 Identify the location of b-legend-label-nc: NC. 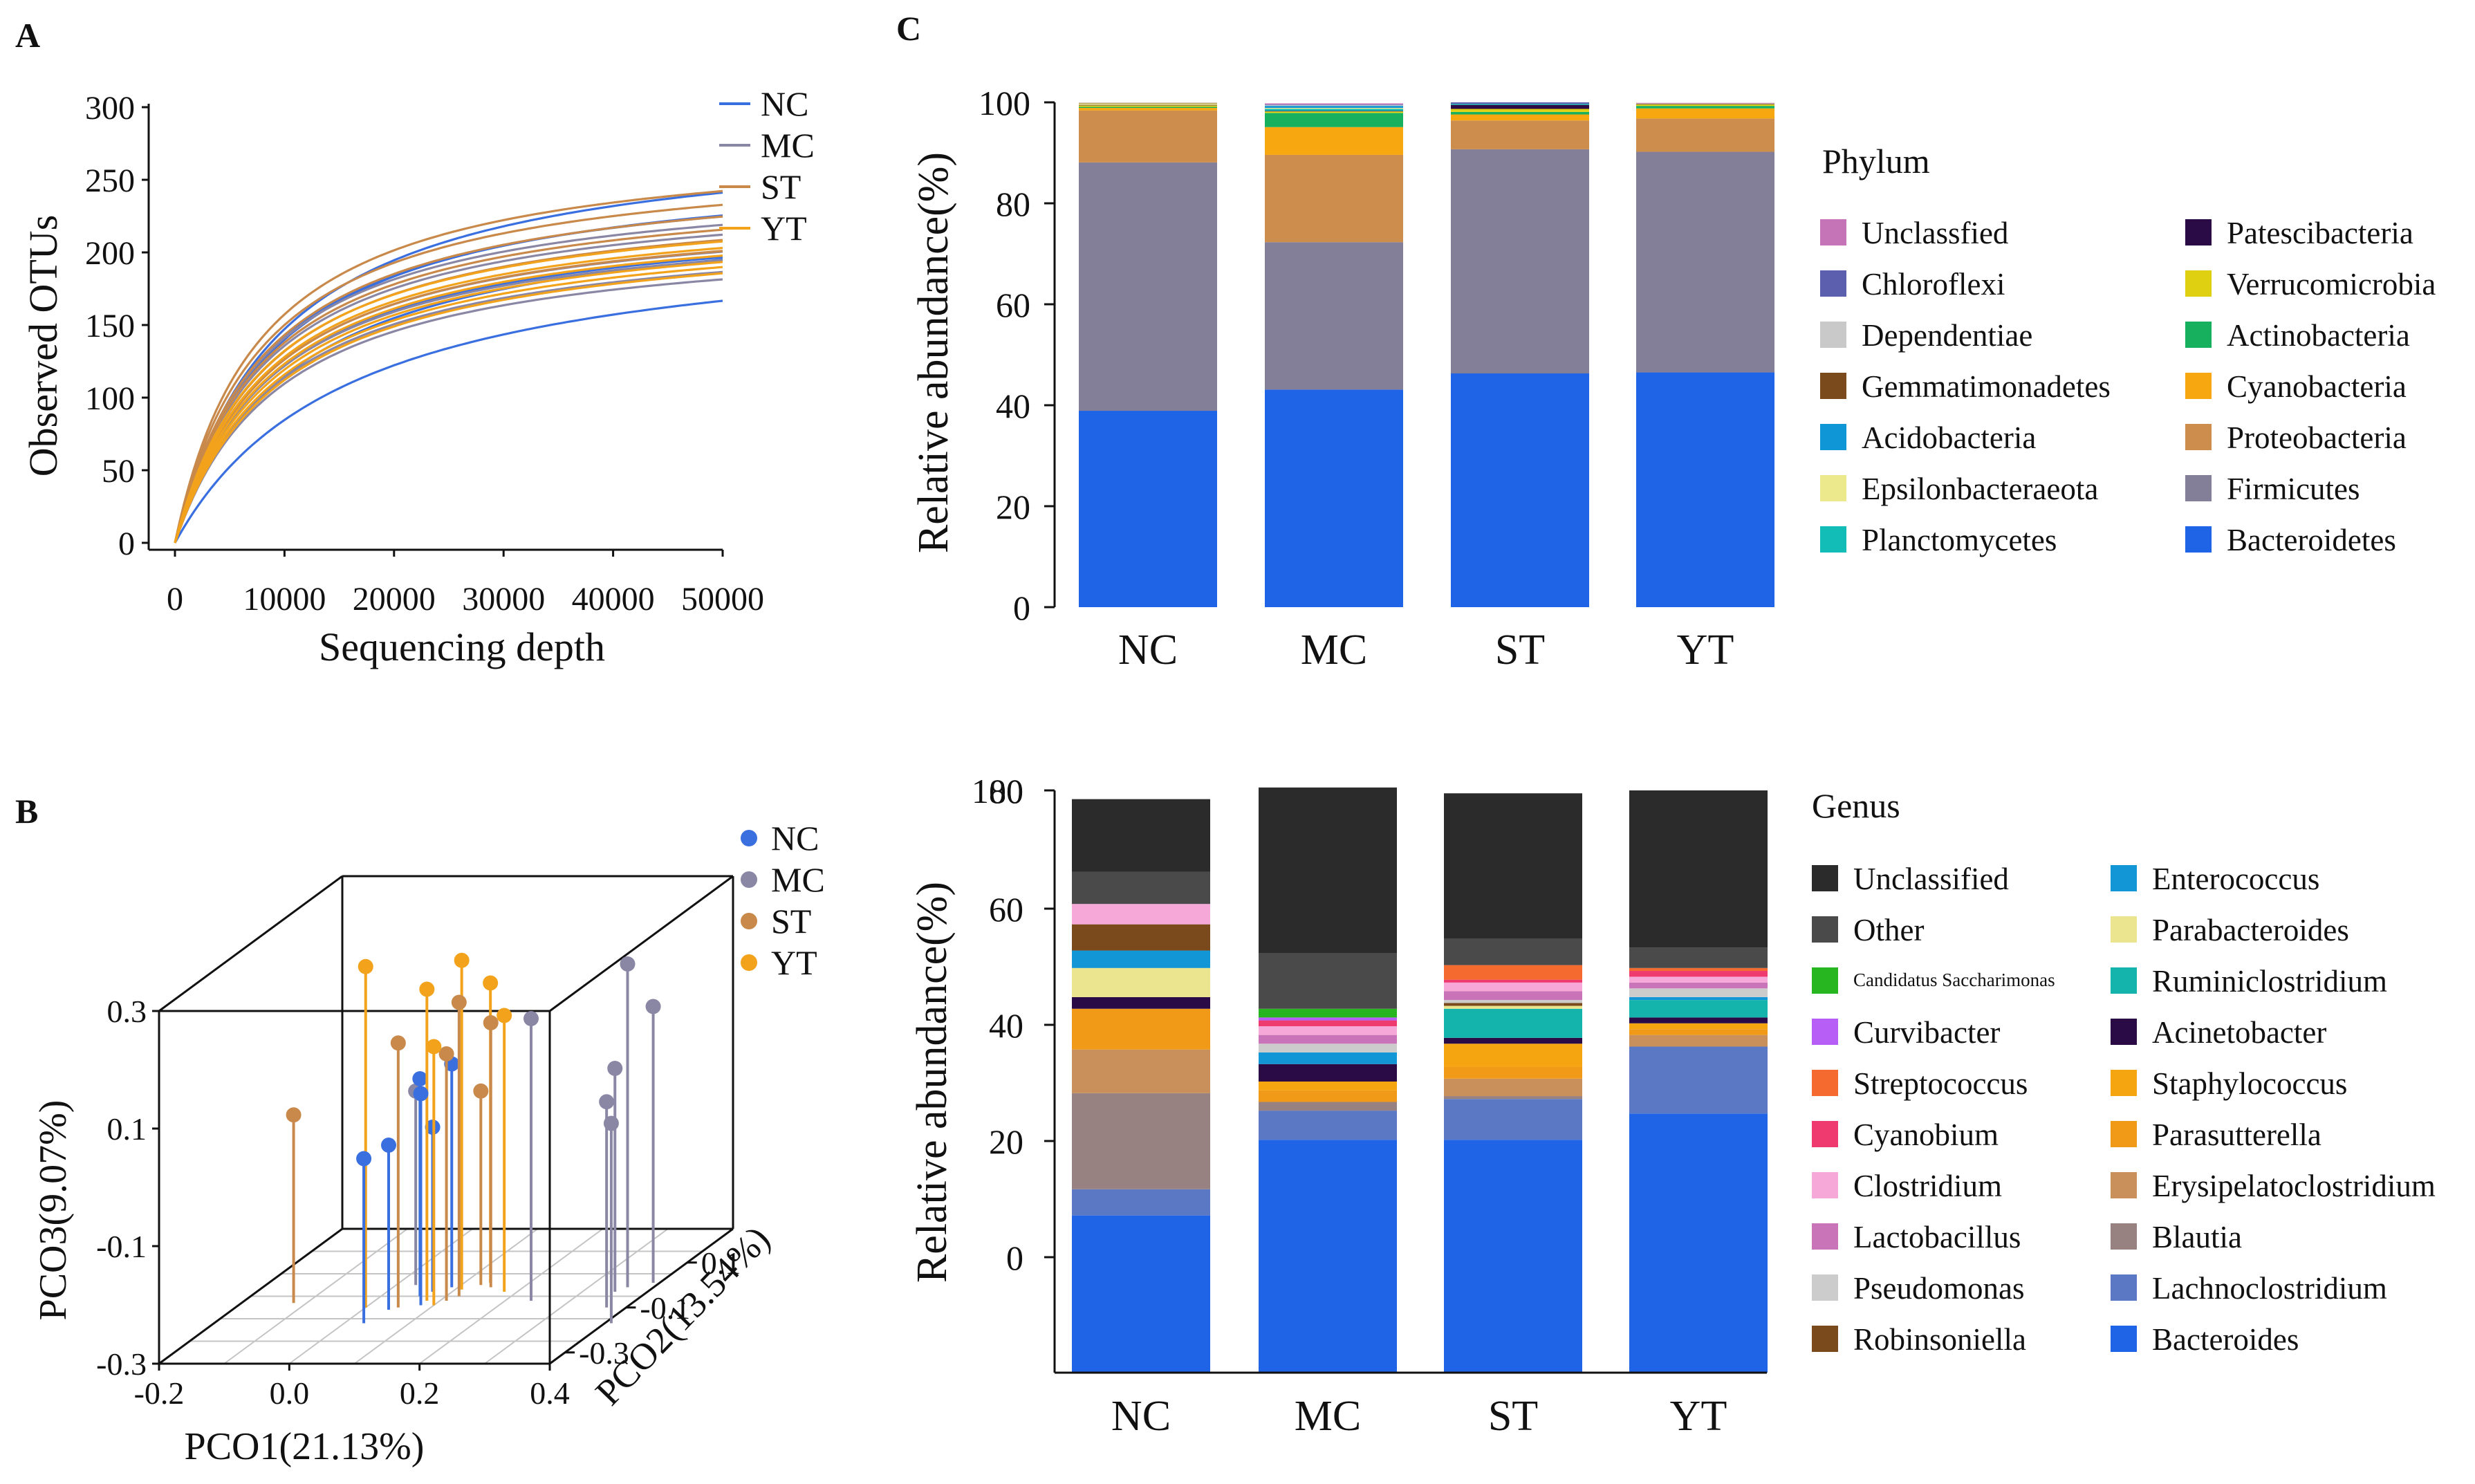
(795, 838).